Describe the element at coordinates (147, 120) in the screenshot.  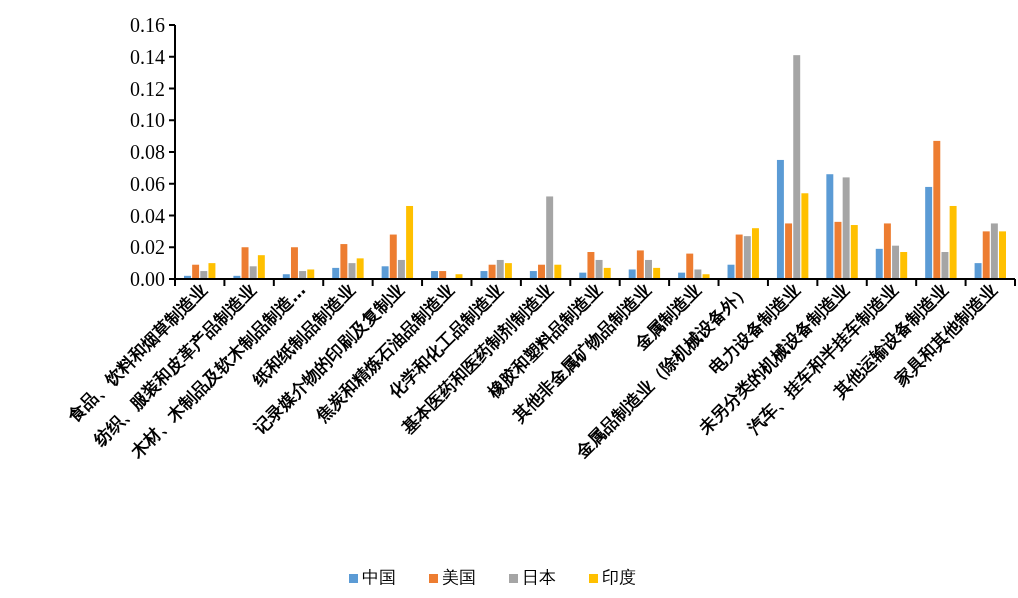
I see `y-tick-label: 0.10` at that location.